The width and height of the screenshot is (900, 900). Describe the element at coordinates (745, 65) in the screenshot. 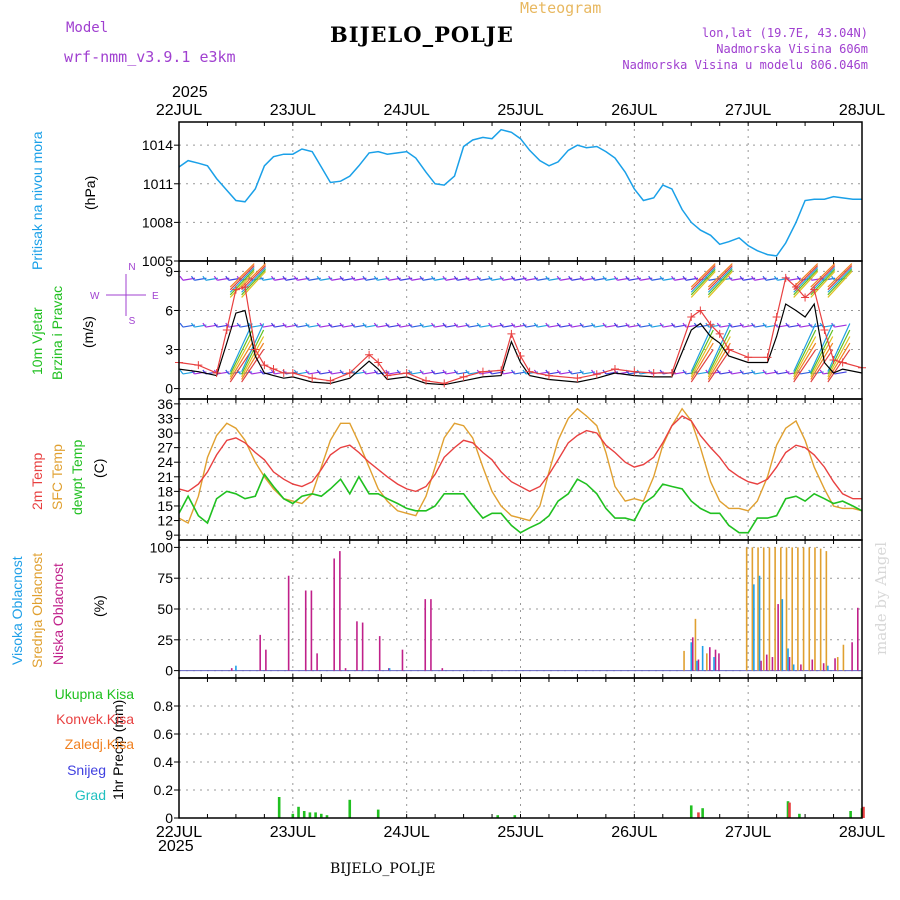

I see `model-altitude-text: Nadmorska Visina u modelu 806.046m` at that location.